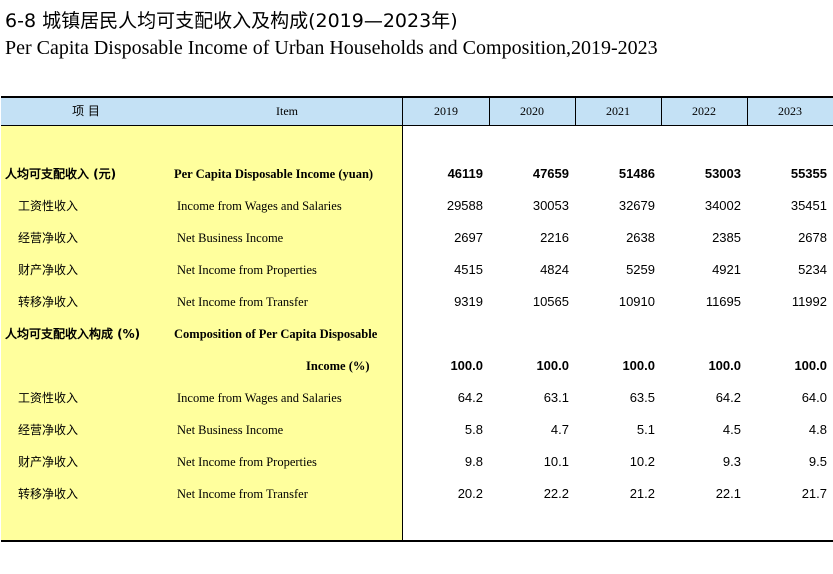  What do you see at coordinates (645, 429) in the screenshot?
I see `cell-value: 5.1` at bounding box center [645, 429].